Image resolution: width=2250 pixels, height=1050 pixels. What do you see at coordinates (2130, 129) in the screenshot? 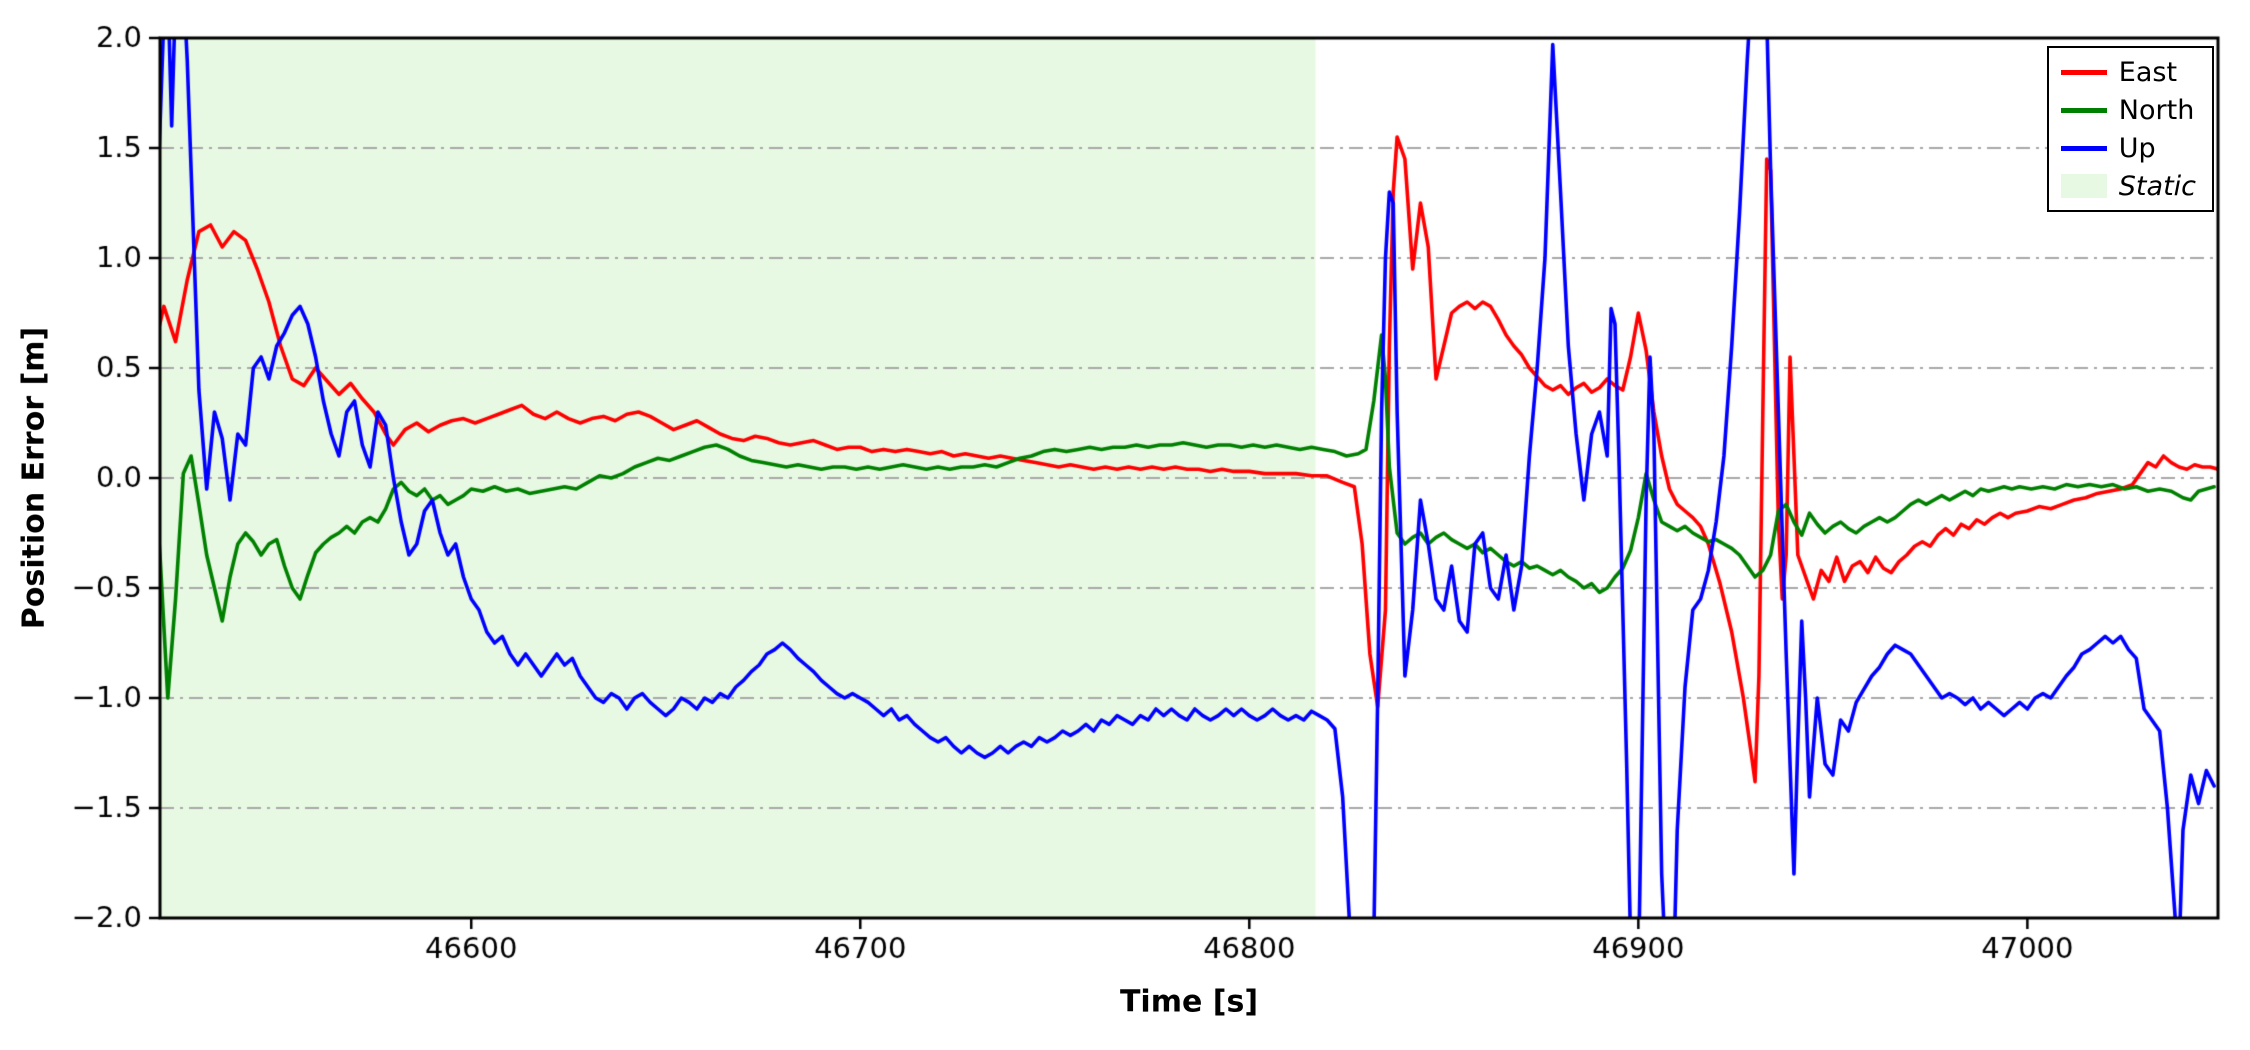
I see `legend: East North Up Static` at bounding box center [2130, 129].